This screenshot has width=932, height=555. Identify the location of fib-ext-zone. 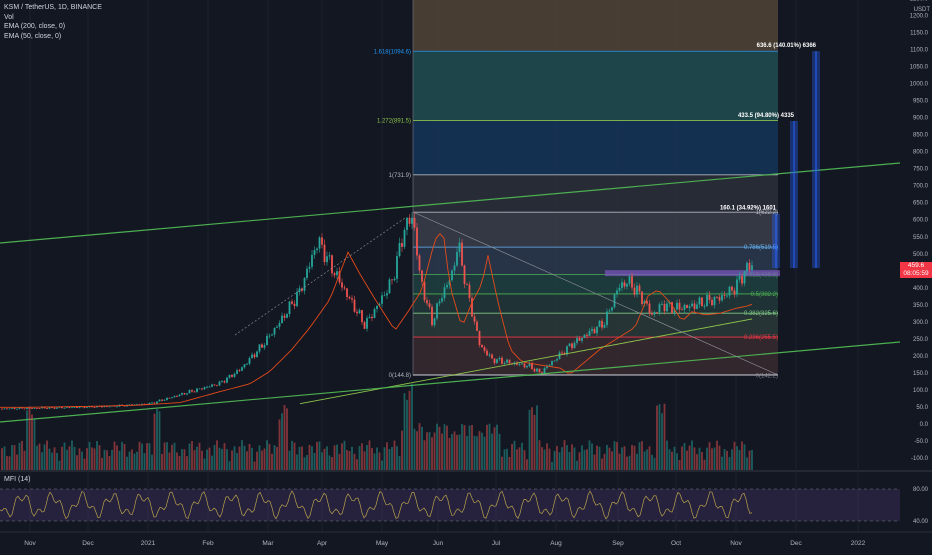
(595, 26).